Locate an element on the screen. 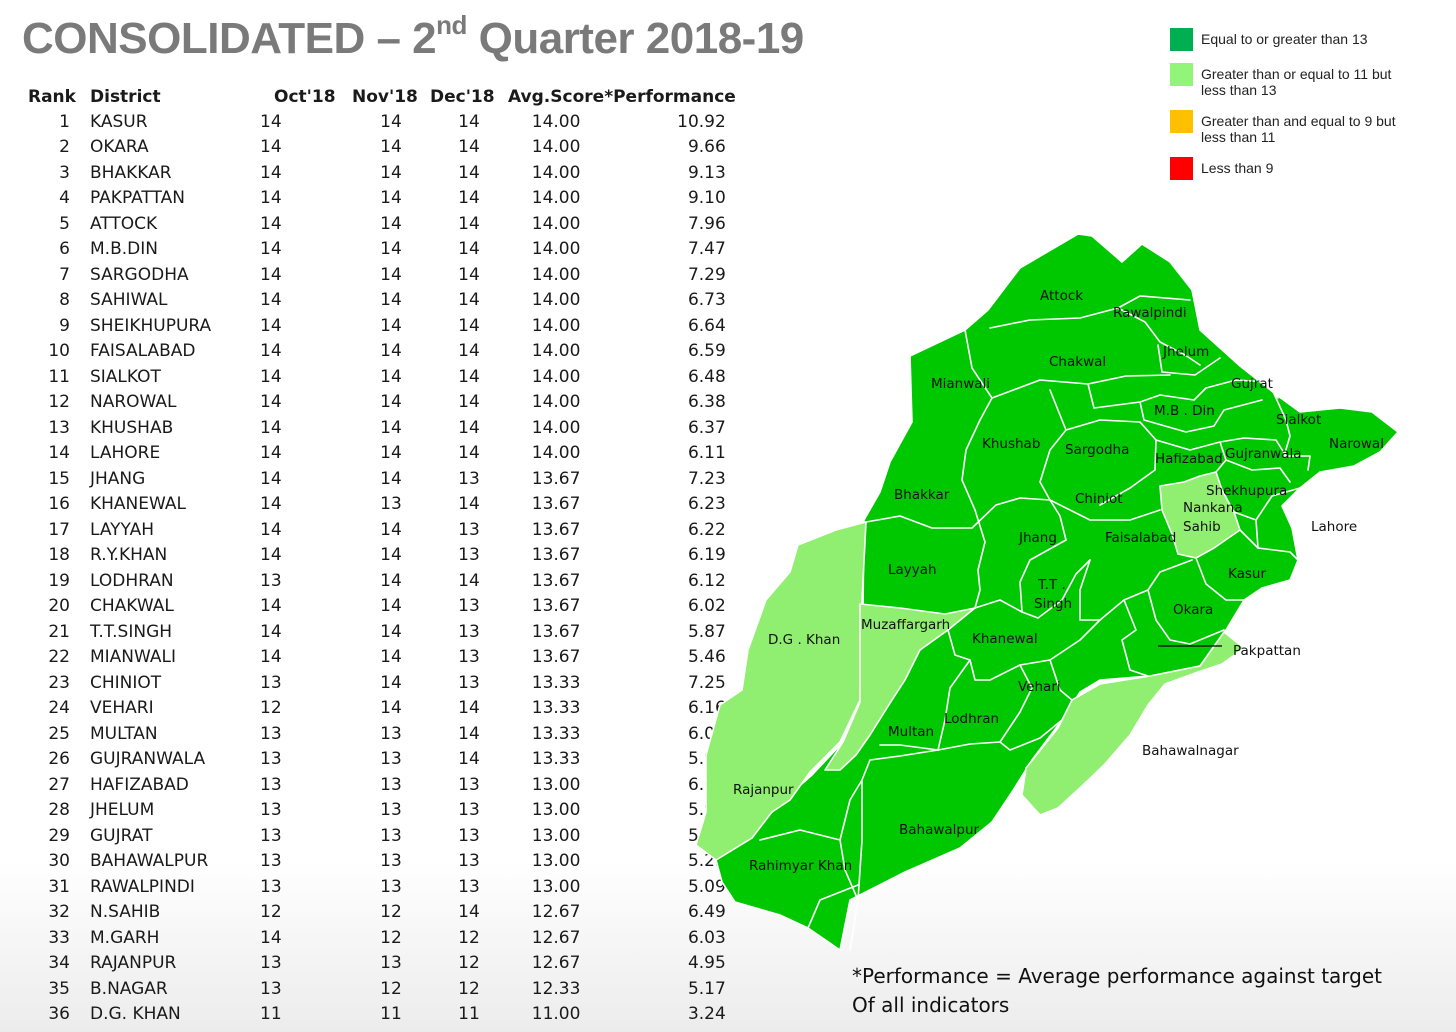 The width and height of the screenshot is (1456, 1032). table-row: 12 NAROWAL 14 14 14 14.00 6.38 is located at coordinates (378, 403).